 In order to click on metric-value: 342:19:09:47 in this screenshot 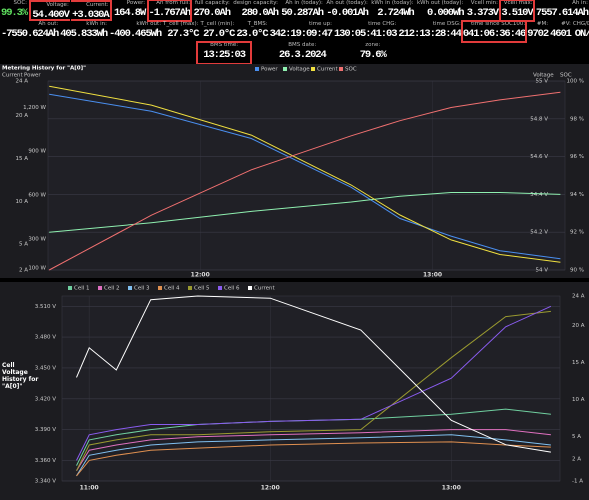, I will do `click(301, 34)`.